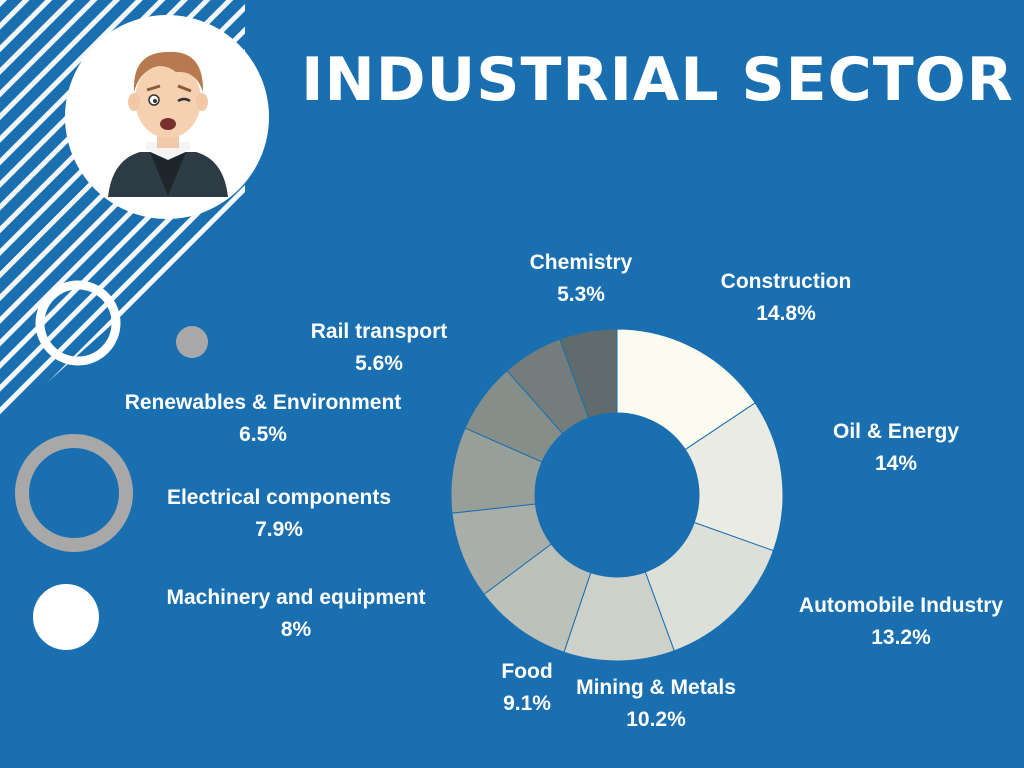  What do you see at coordinates (263, 419) in the screenshot?
I see `label-renewables: Renewables & Environment 6.5%` at bounding box center [263, 419].